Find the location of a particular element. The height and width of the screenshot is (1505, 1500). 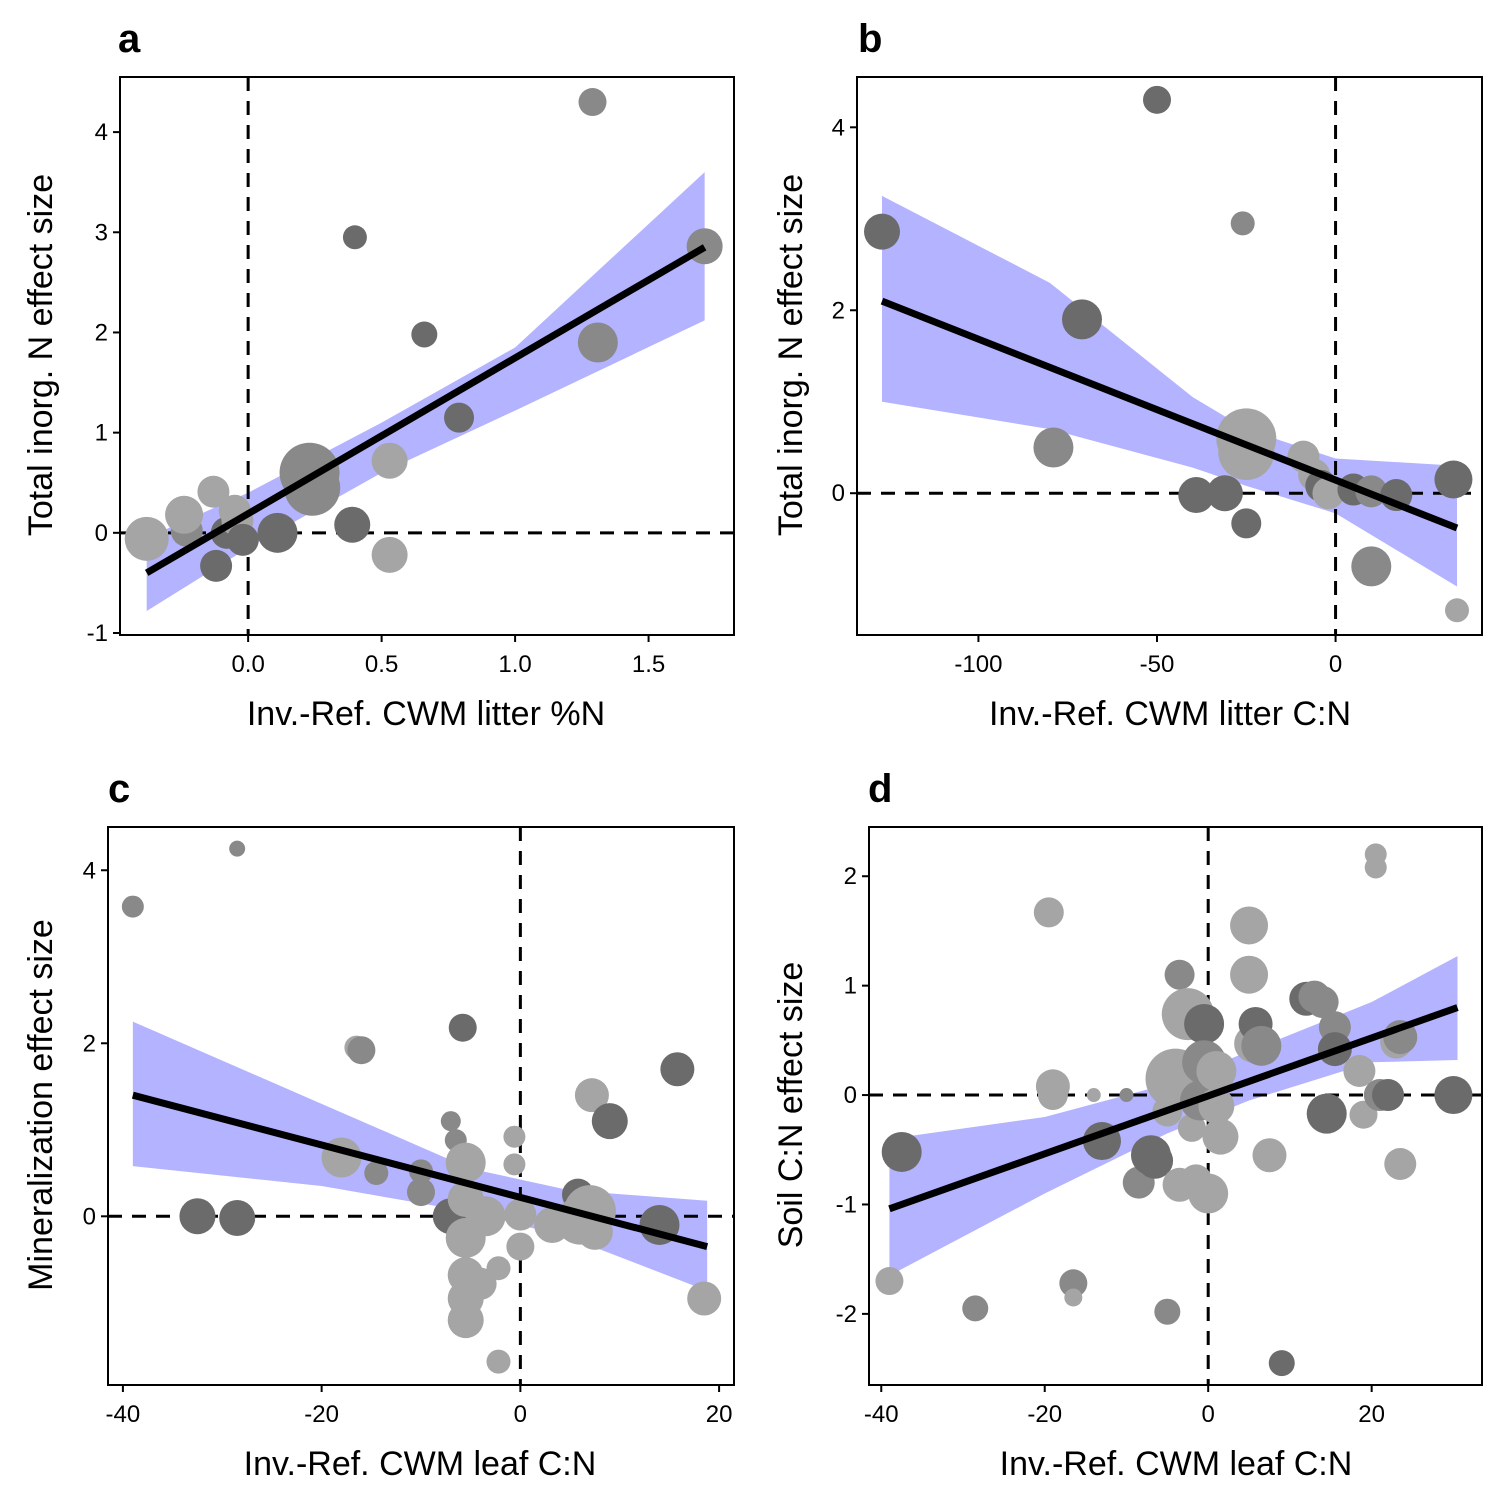

x-tick-label-d-1: -20 is located at coordinates (1044, 1414).